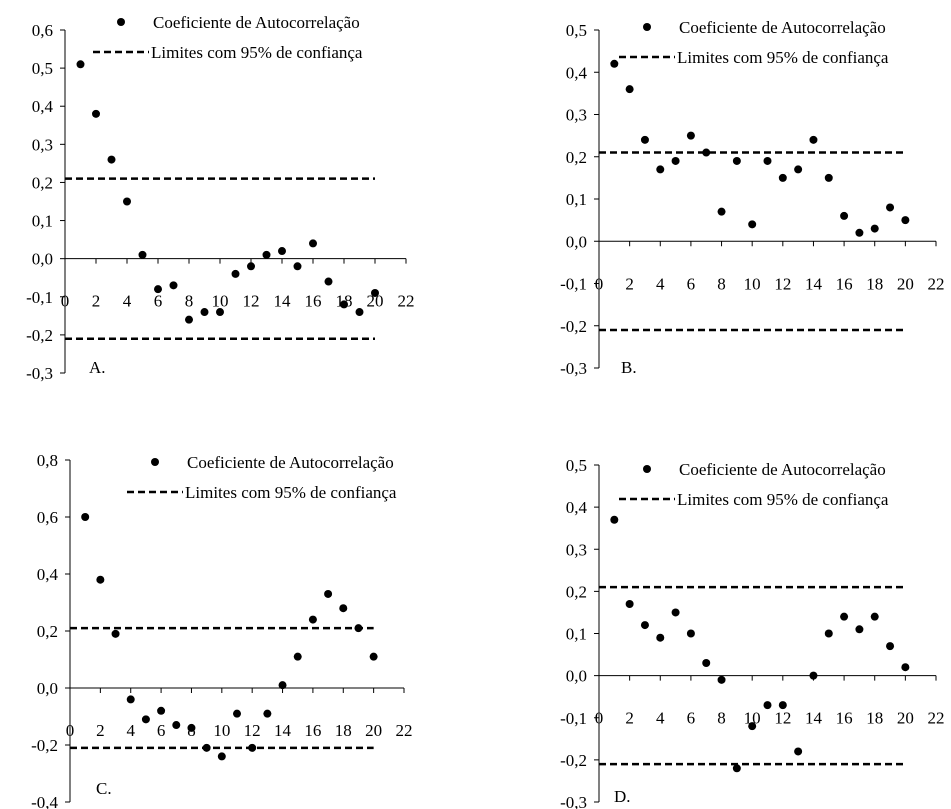  Describe the element at coordinates (44, 801) in the screenshot. I see `y-tick-label: -0,4` at that location.